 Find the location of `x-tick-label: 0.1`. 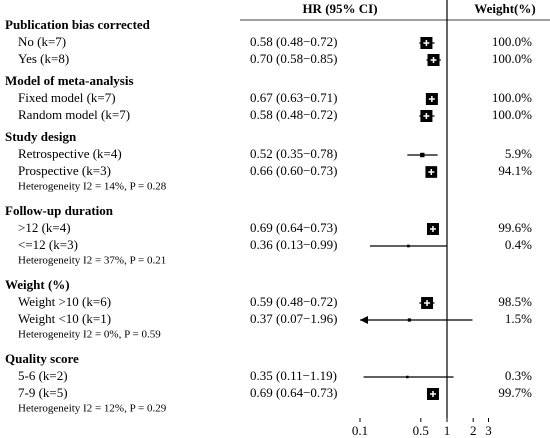

x-tick-label: 0.1 is located at coordinates (360, 430).